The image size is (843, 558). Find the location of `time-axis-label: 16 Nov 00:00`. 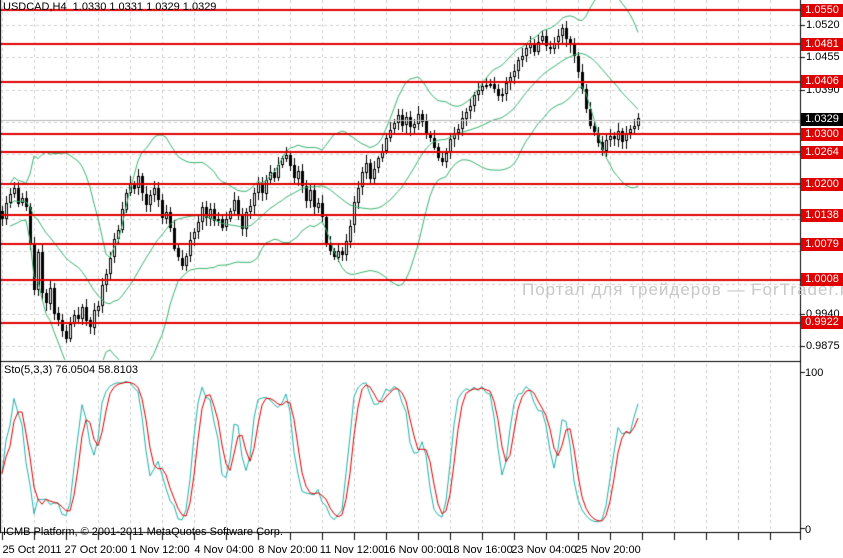

time-axis-label: 16 Nov 00:00 is located at coordinates (416, 550).